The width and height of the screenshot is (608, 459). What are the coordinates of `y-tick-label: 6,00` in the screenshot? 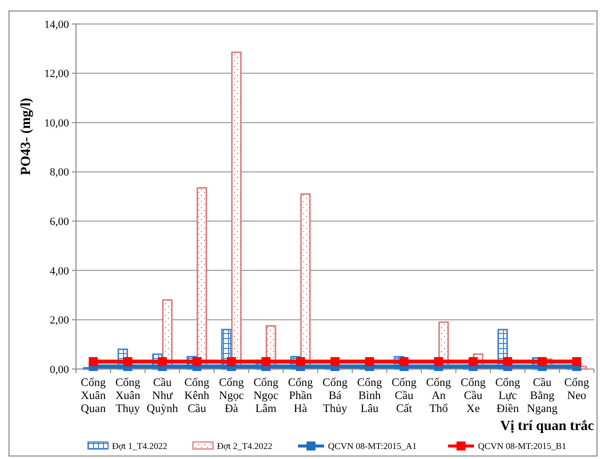 It's located at (60, 222).